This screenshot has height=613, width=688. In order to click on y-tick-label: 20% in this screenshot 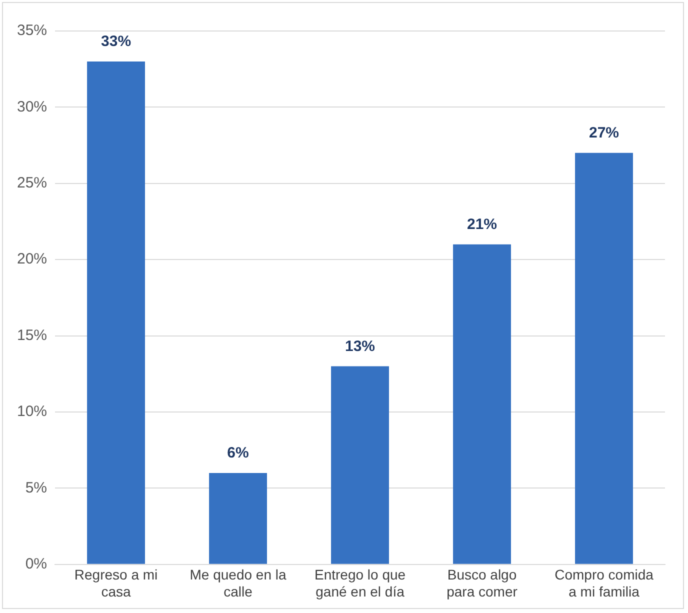, I will do `click(32, 259)`.